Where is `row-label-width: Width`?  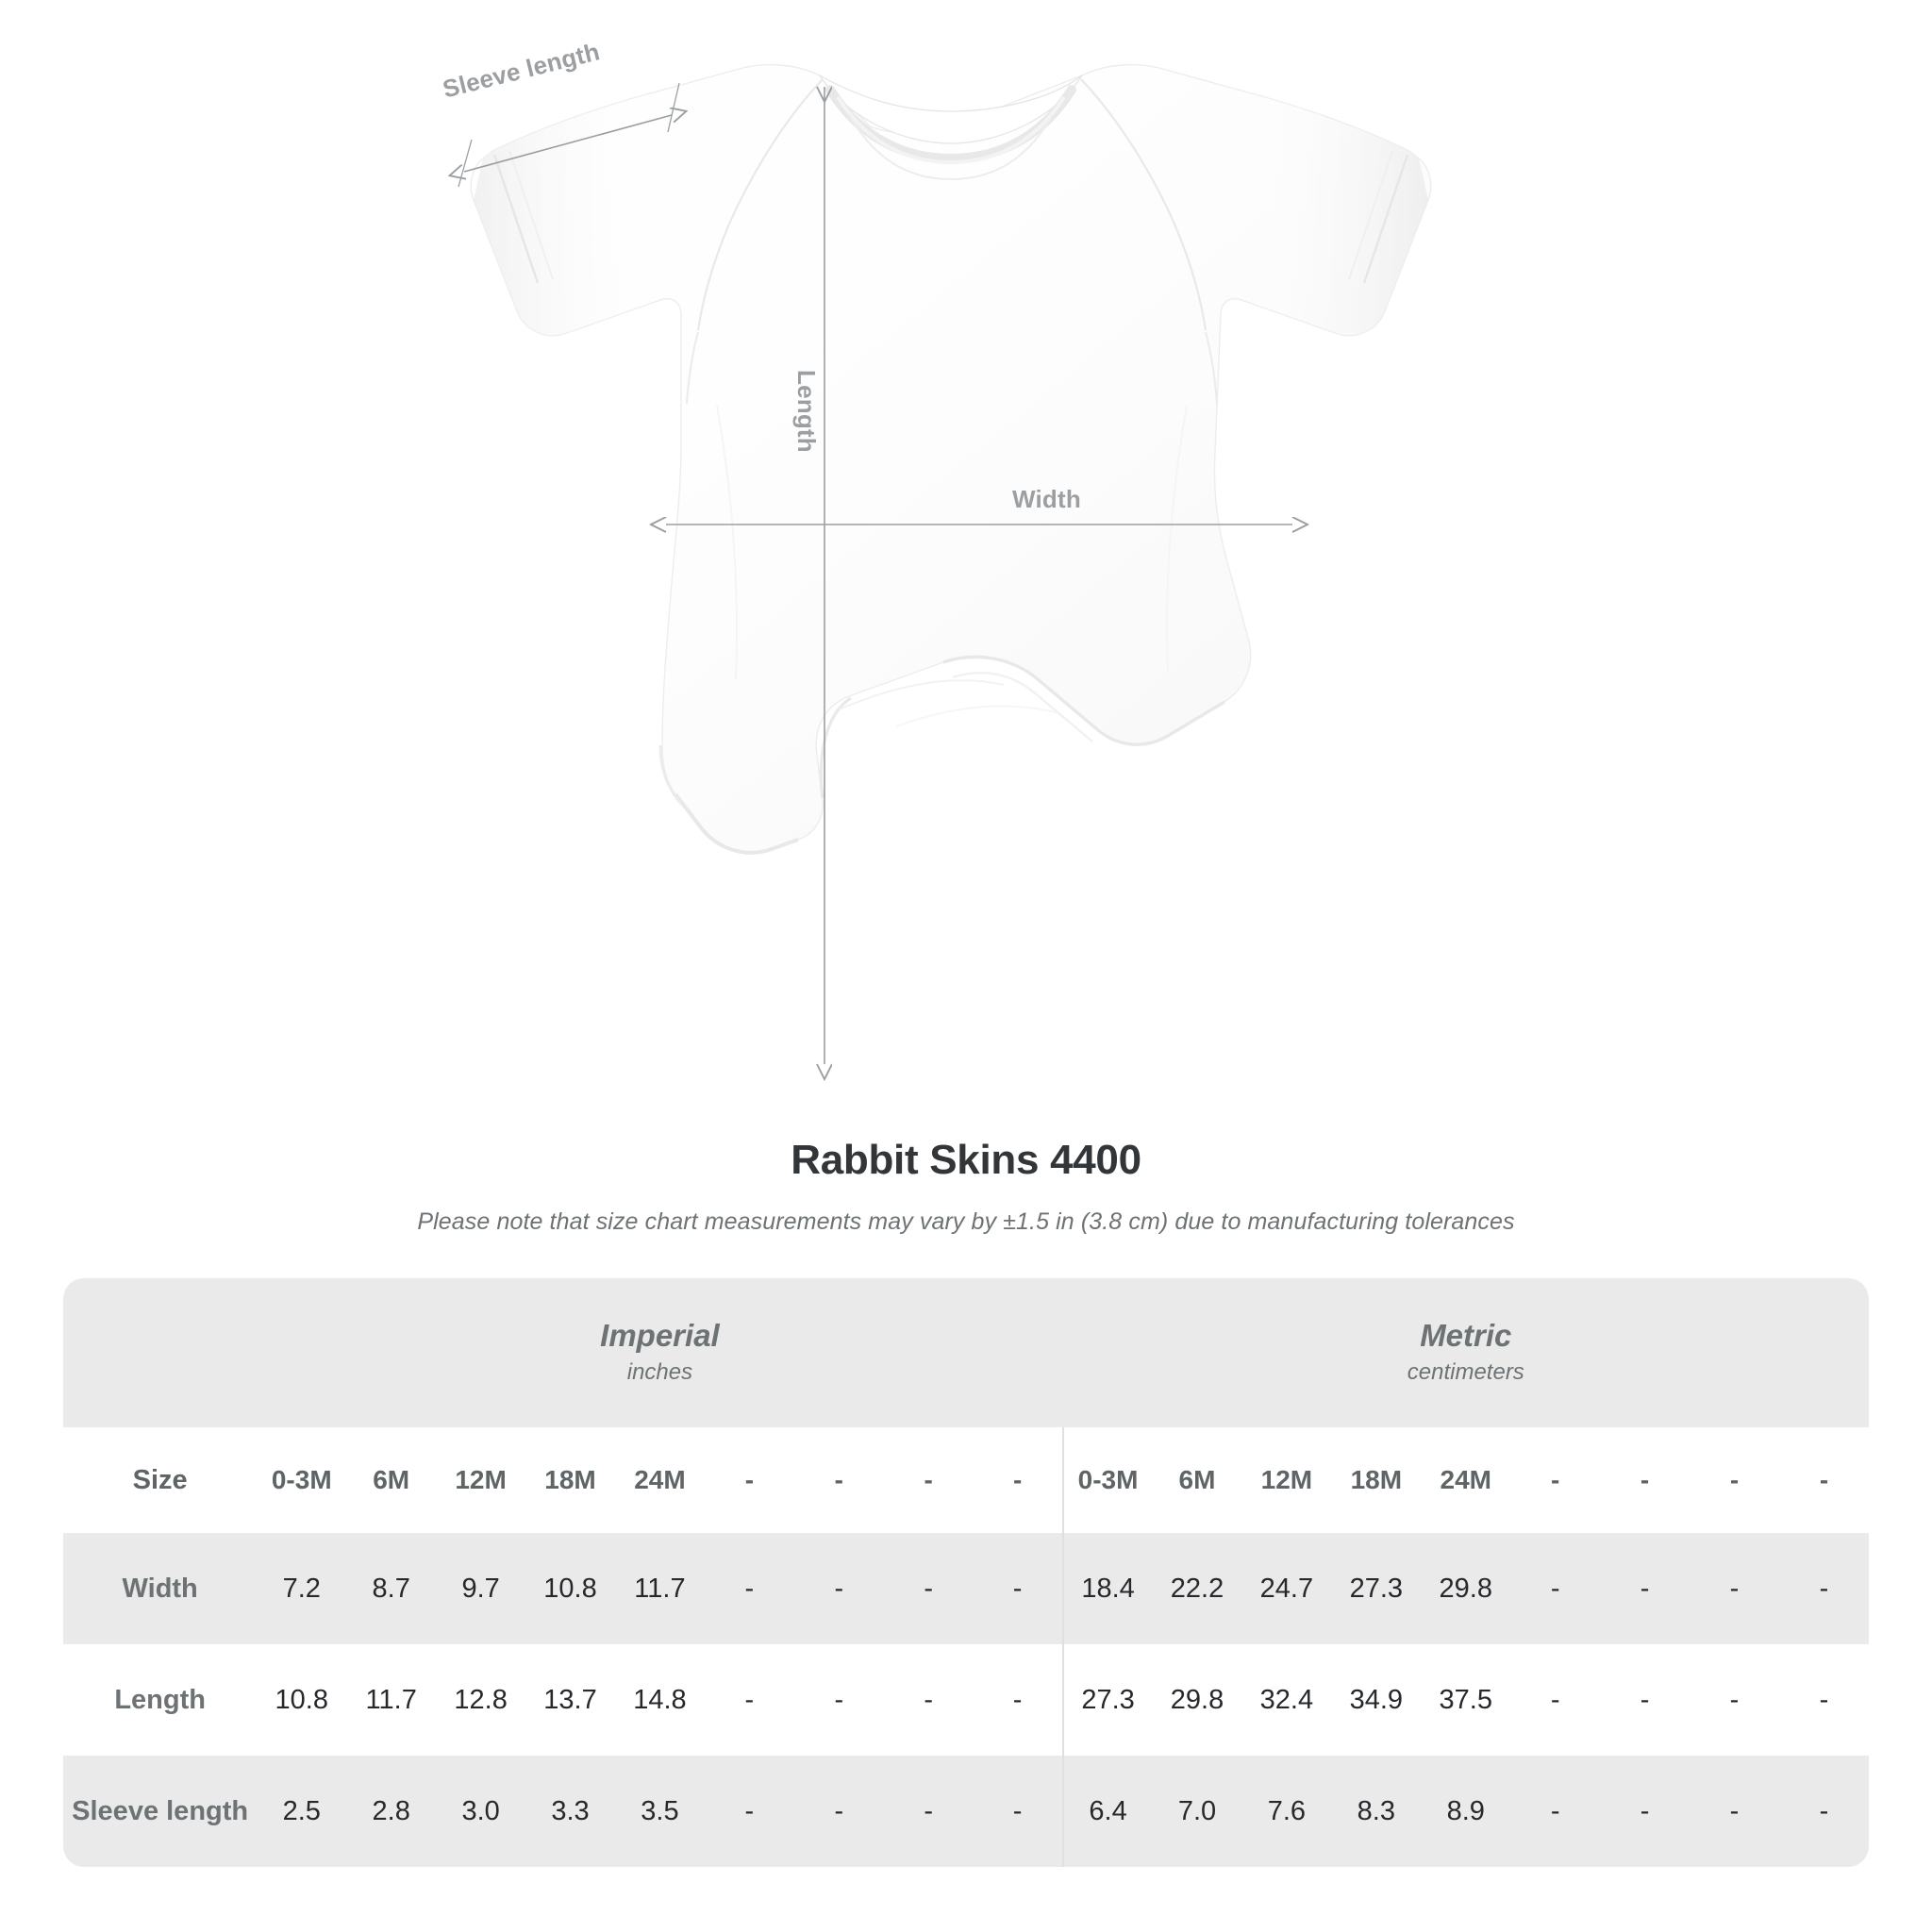
row-label-width: Width is located at coordinates (160, 1589).